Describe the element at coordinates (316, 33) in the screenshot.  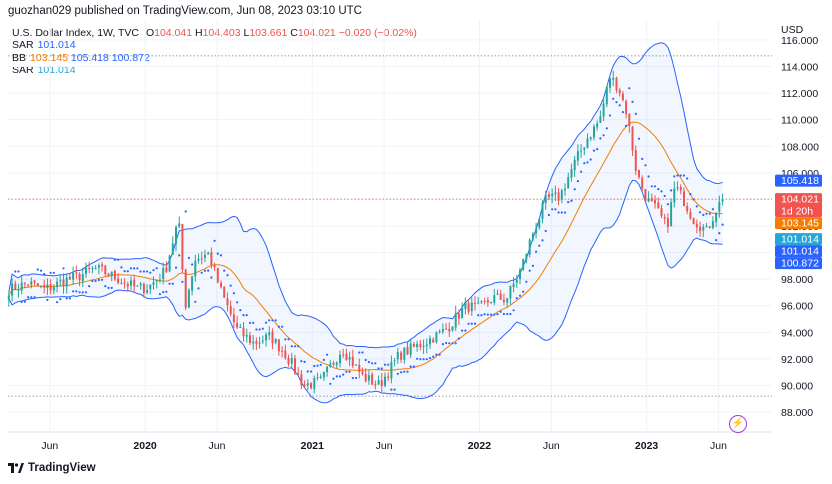
I see `legend-close: 104.021` at that location.